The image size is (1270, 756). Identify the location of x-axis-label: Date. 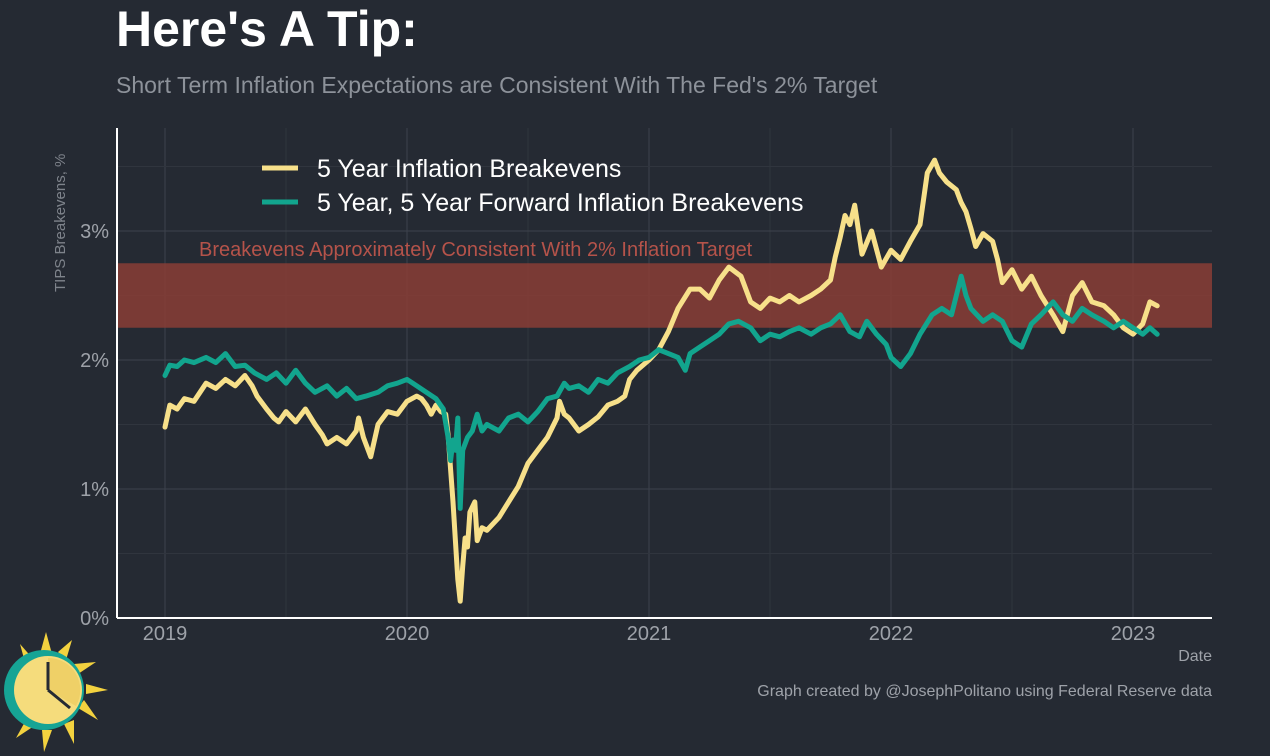
(1195, 656).